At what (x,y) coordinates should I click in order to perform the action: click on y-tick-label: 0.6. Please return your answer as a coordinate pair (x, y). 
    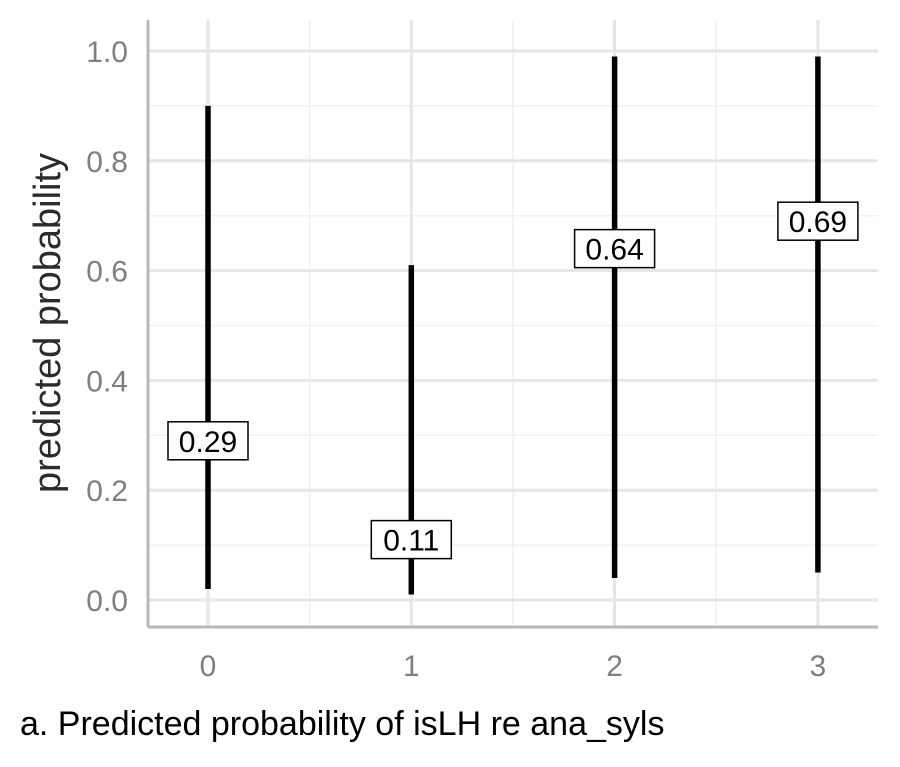
    Looking at the image, I should click on (107, 272).